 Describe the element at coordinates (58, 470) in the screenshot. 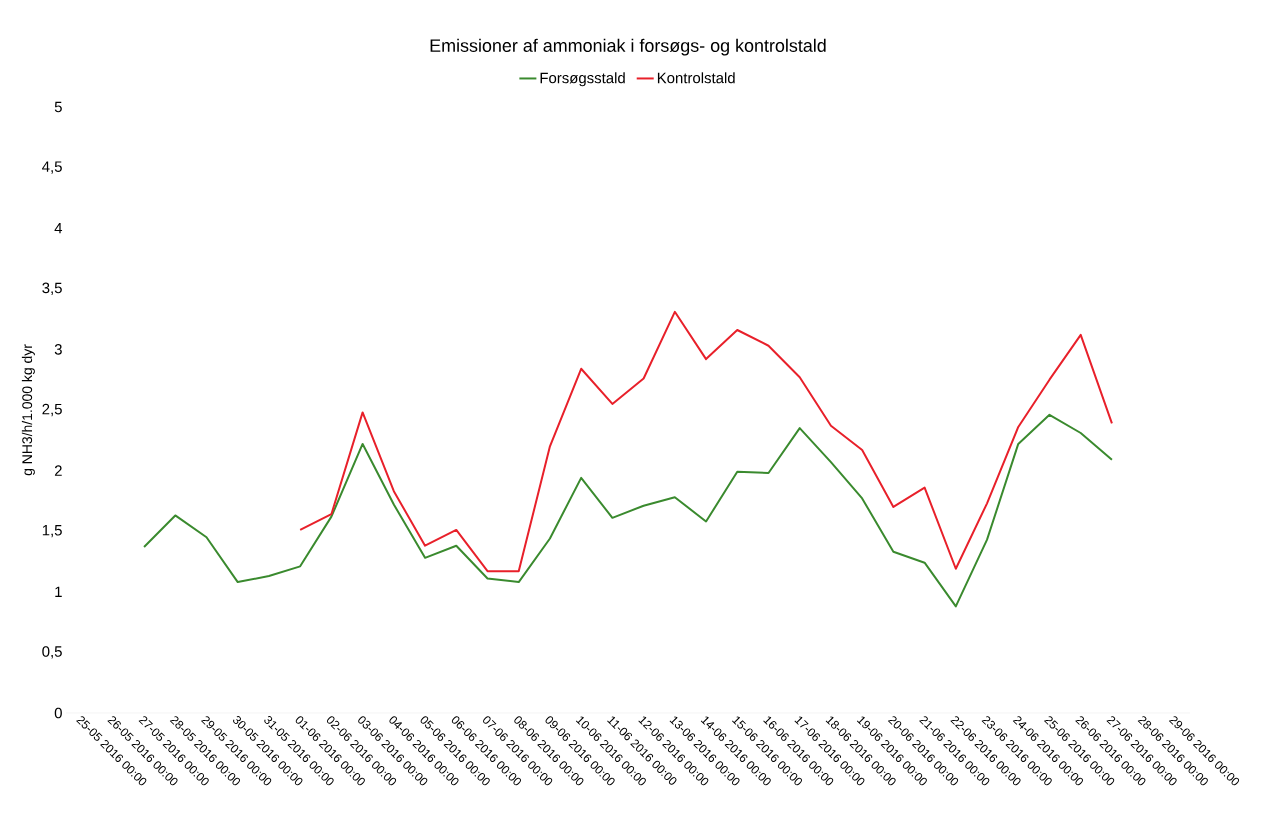

I see `y-tick-label: 2` at that location.